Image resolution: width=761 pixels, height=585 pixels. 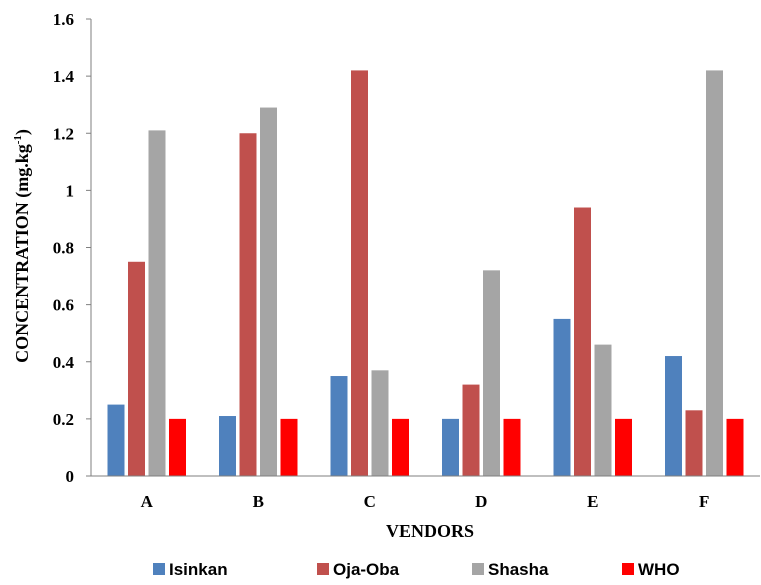 I want to click on y-tick-label: 1.2, so click(x=63, y=133).